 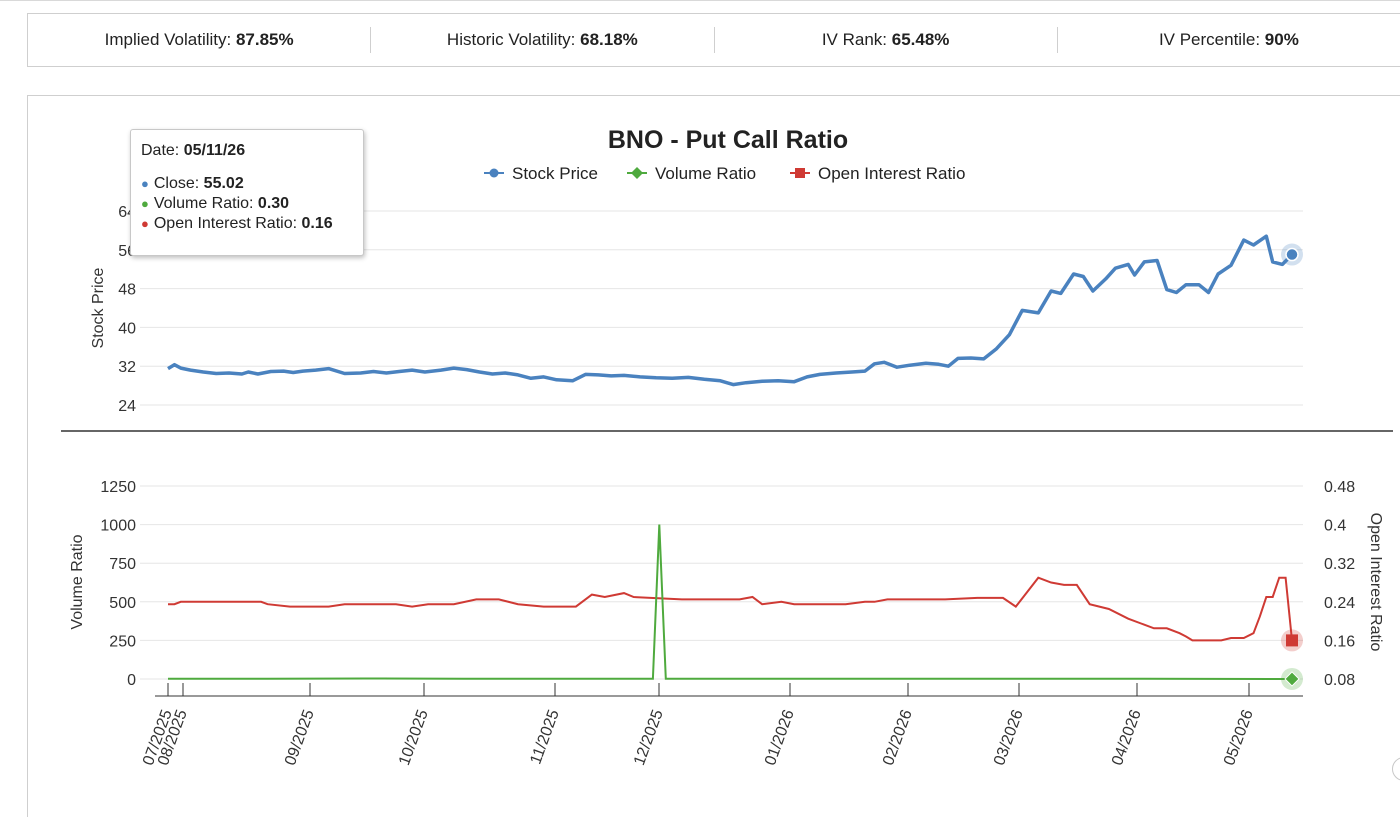 What do you see at coordinates (780, 737) in the screenshot?
I see `x-tick-label: 01/2026` at bounding box center [780, 737].